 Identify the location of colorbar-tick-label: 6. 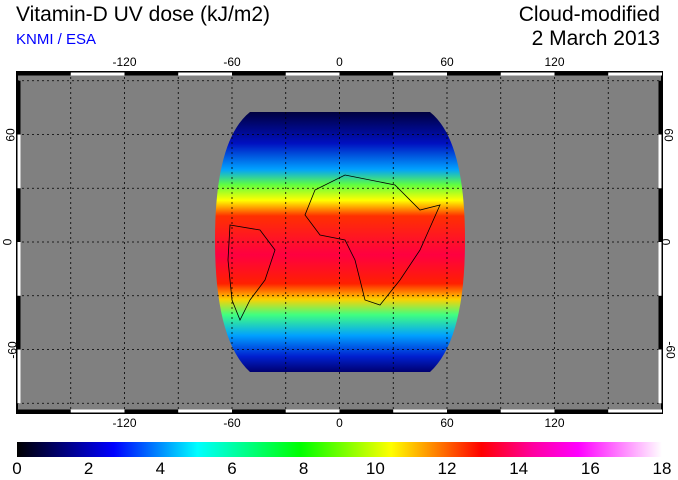
(232, 468).